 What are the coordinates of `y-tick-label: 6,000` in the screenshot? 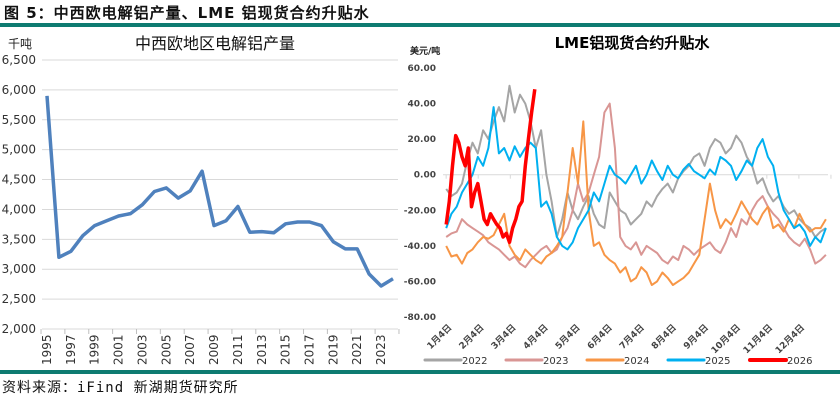 It's located at (19, 90).